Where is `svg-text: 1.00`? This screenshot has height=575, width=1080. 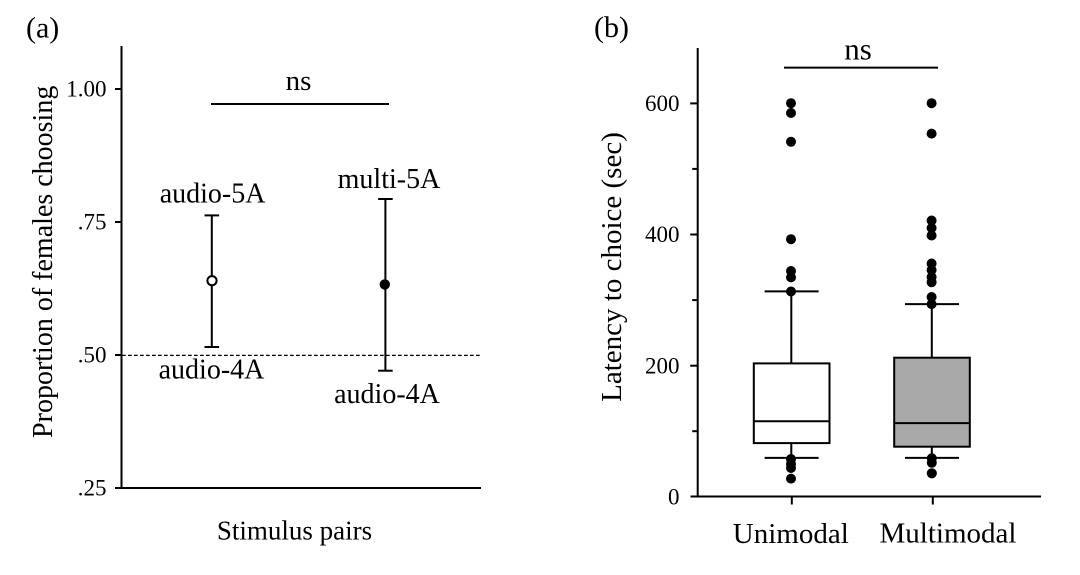 svg-text: 1.00 is located at coordinates (86, 89).